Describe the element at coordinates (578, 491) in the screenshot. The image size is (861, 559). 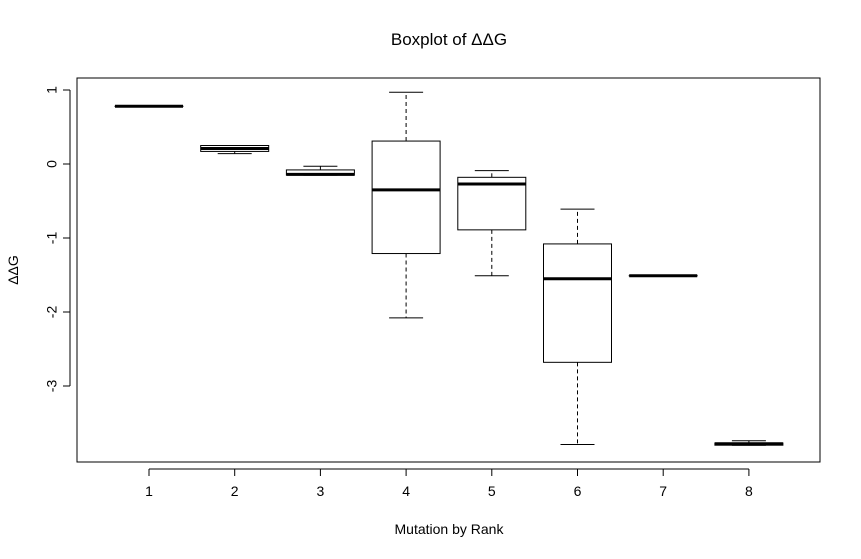
I see `x-tick-label: 6` at that location.